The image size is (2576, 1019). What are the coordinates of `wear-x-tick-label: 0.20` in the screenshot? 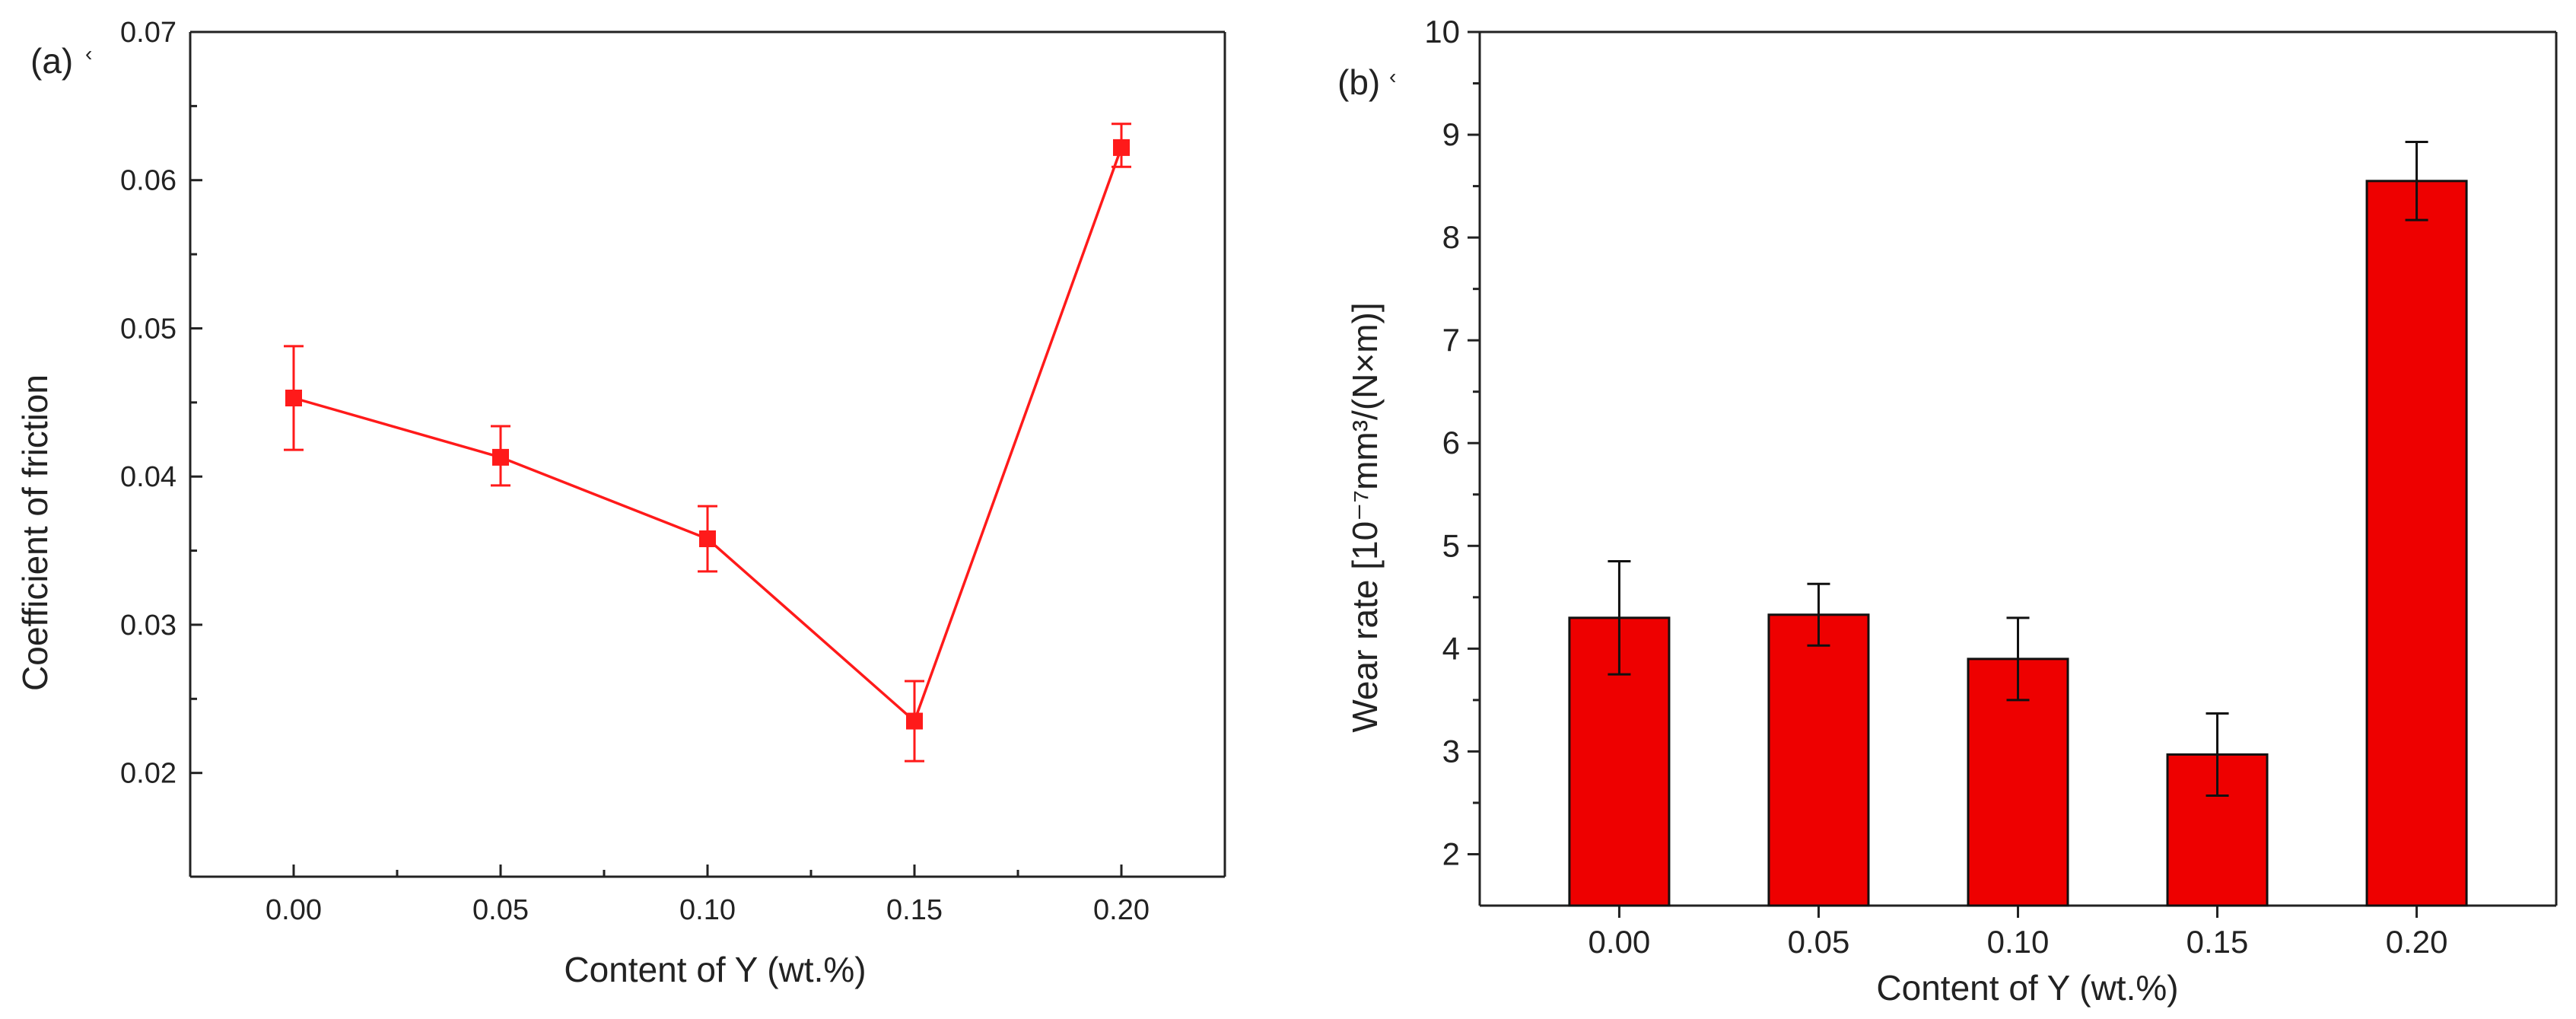 It's located at (2417, 942).